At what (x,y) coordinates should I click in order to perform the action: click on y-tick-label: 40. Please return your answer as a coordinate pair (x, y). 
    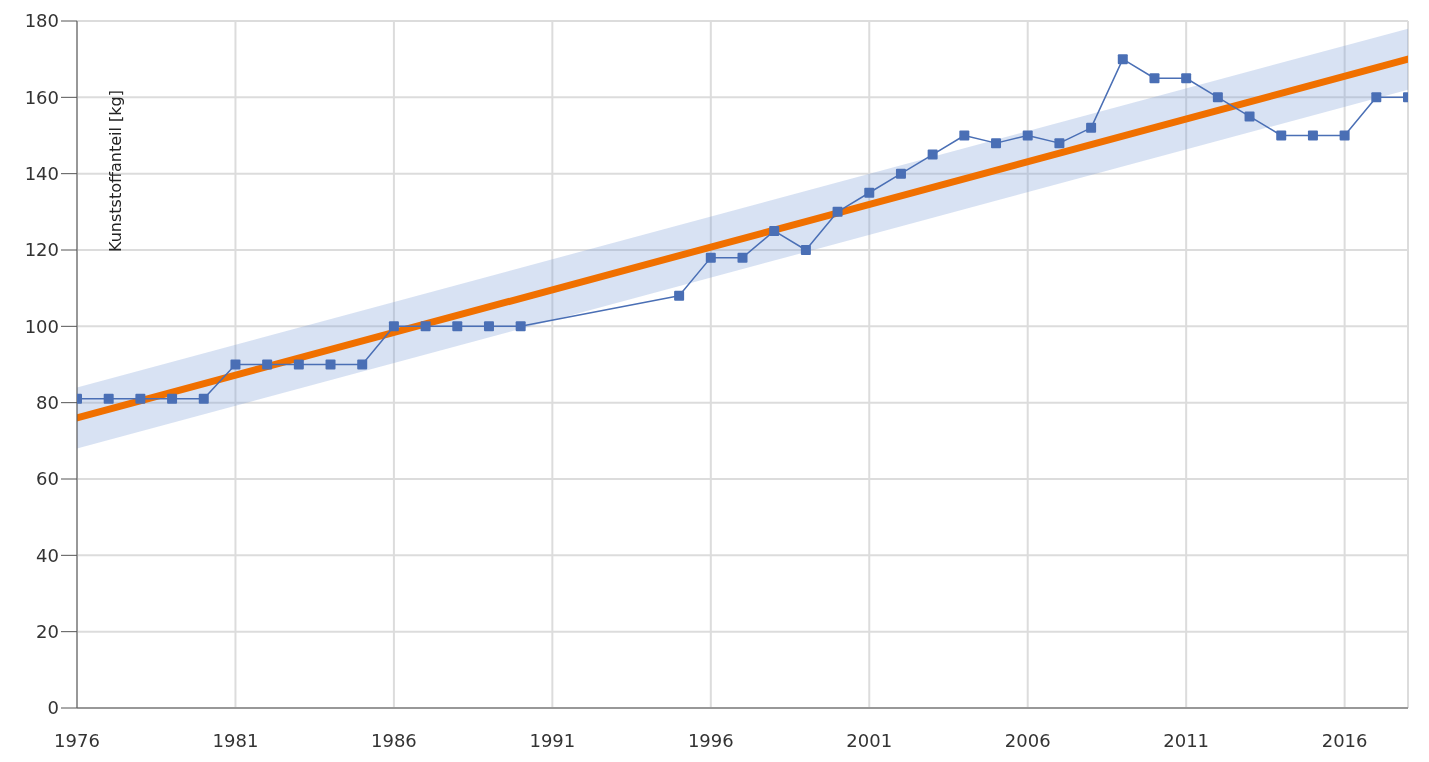
    Looking at the image, I should click on (47, 555).